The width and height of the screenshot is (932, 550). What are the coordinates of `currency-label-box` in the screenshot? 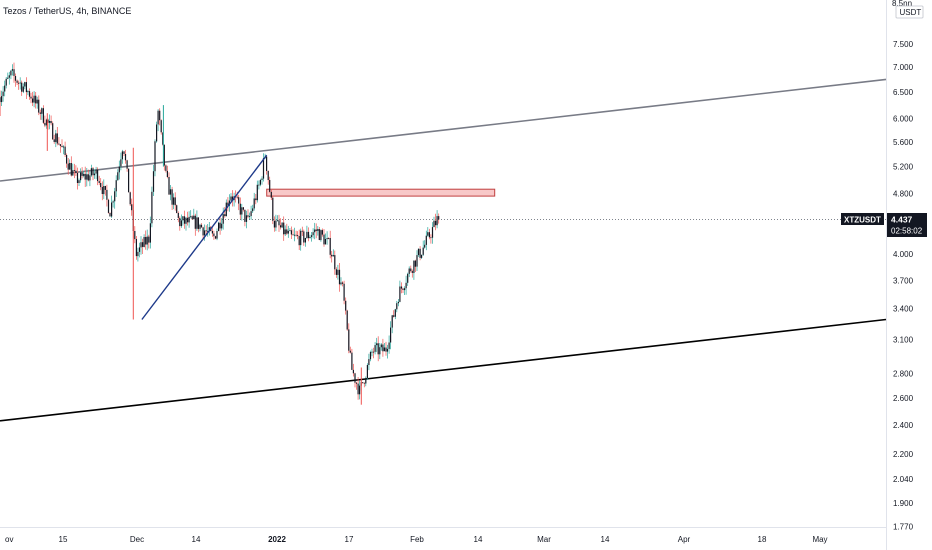 It's located at (909, 12).